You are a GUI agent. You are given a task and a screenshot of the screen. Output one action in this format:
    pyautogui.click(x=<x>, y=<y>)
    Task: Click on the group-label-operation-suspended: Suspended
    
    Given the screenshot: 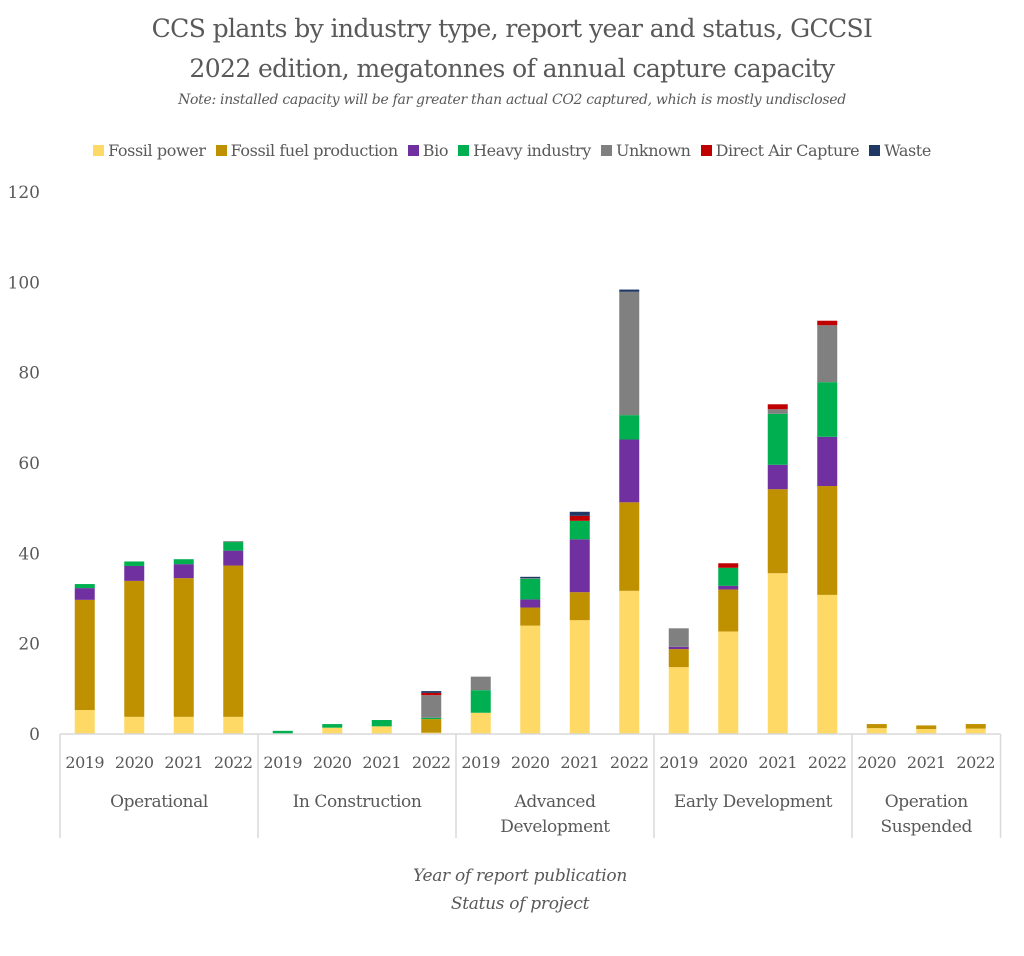 What is the action you would take?
    pyautogui.click(x=927, y=827)
    